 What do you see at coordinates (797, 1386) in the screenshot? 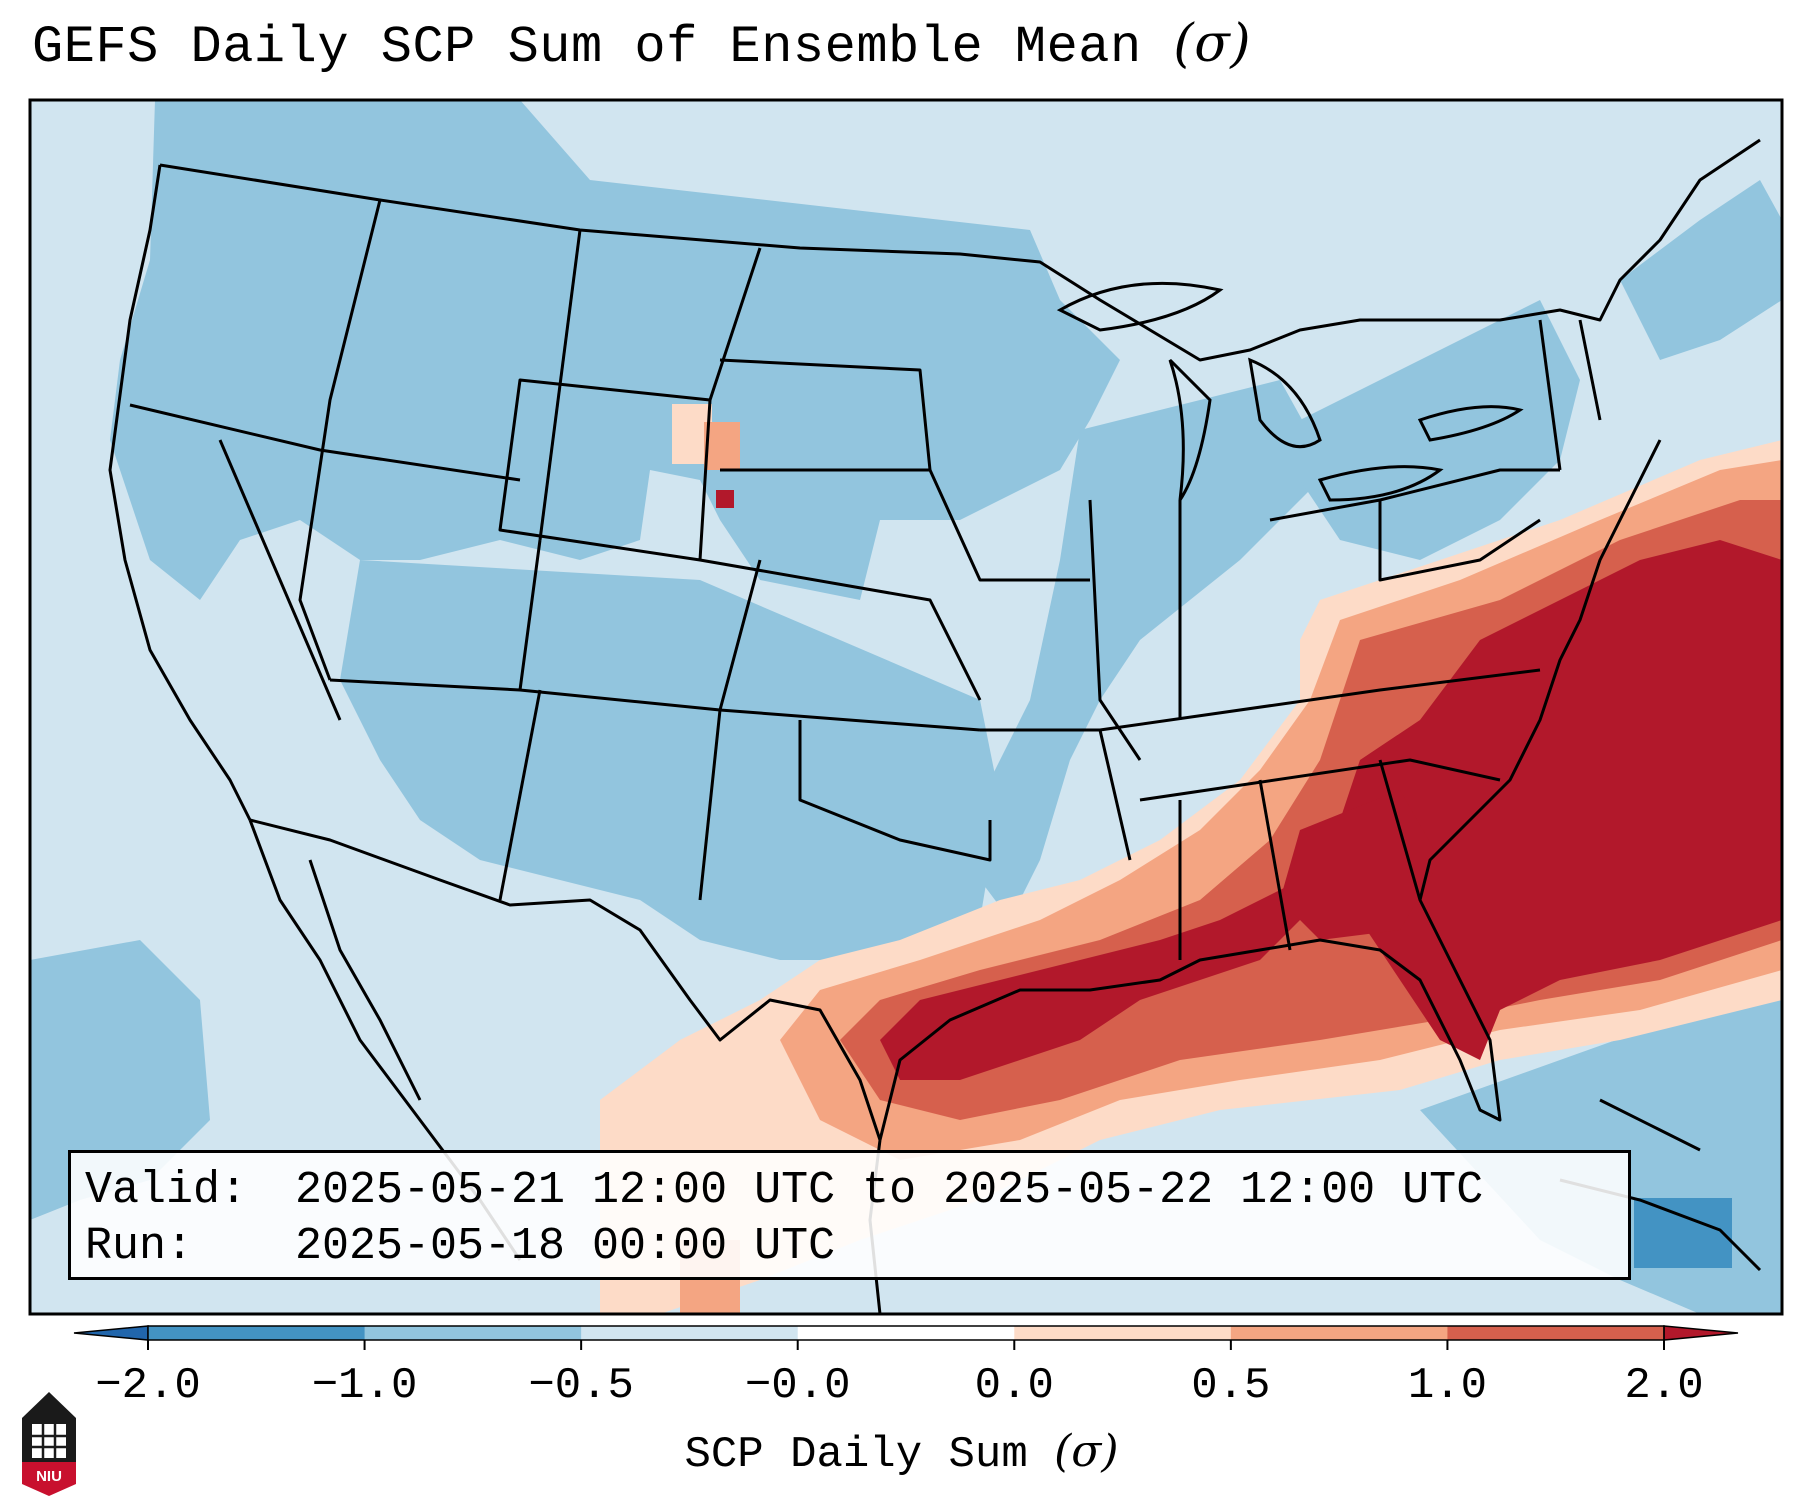
I see `colorbar-tick-label: −0.0` at bounding box center [797, 1386].